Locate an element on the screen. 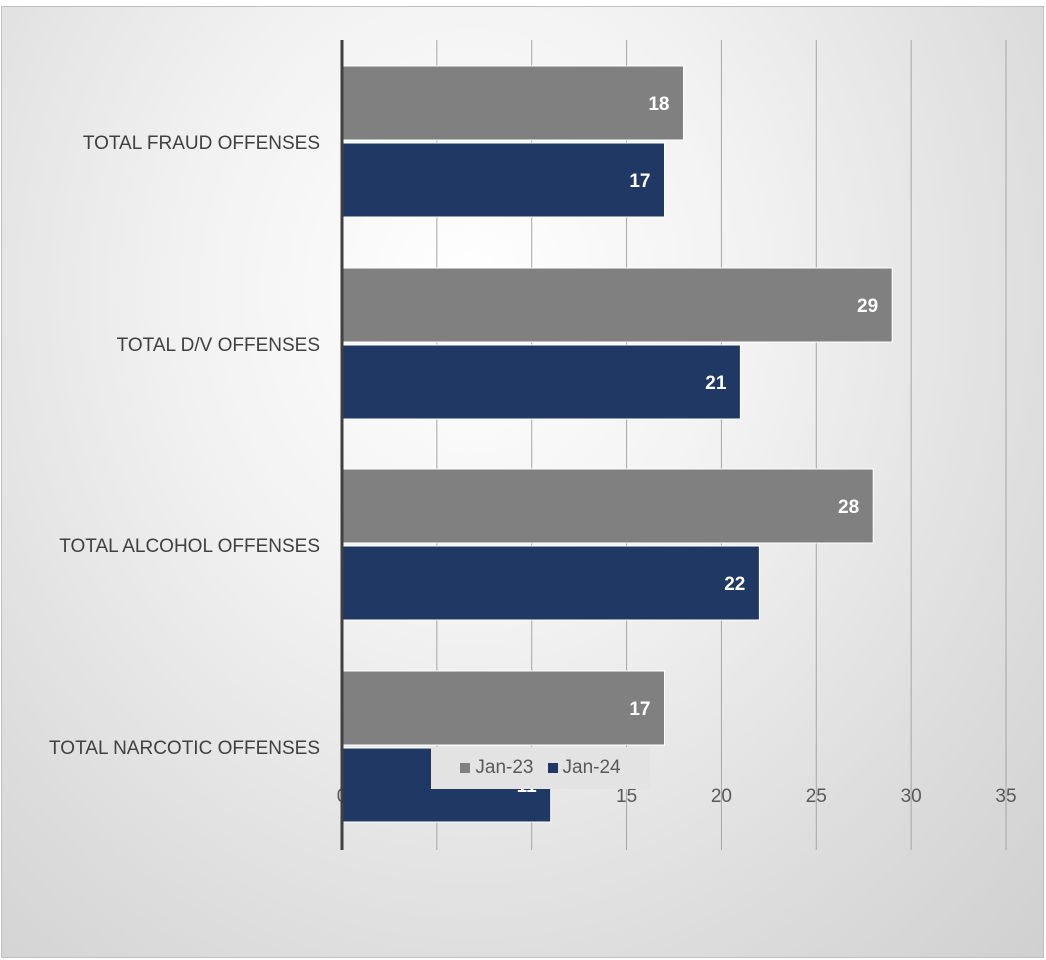 This screenshot has width=1046, height=960. x-tick-label-15: 15 is located at coordinates (626, 796).